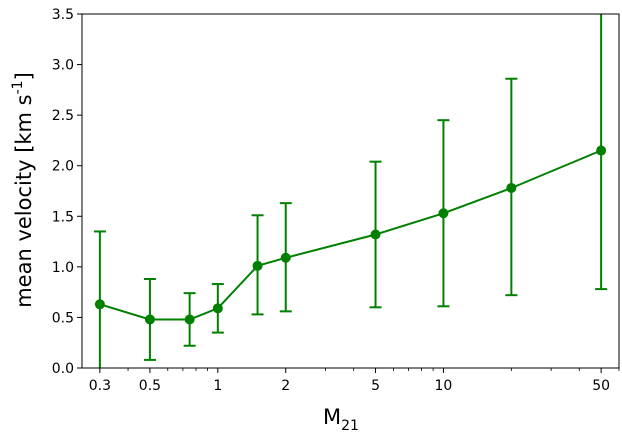  I want to click on y-tick-label: 0.5, so click(63, 318).